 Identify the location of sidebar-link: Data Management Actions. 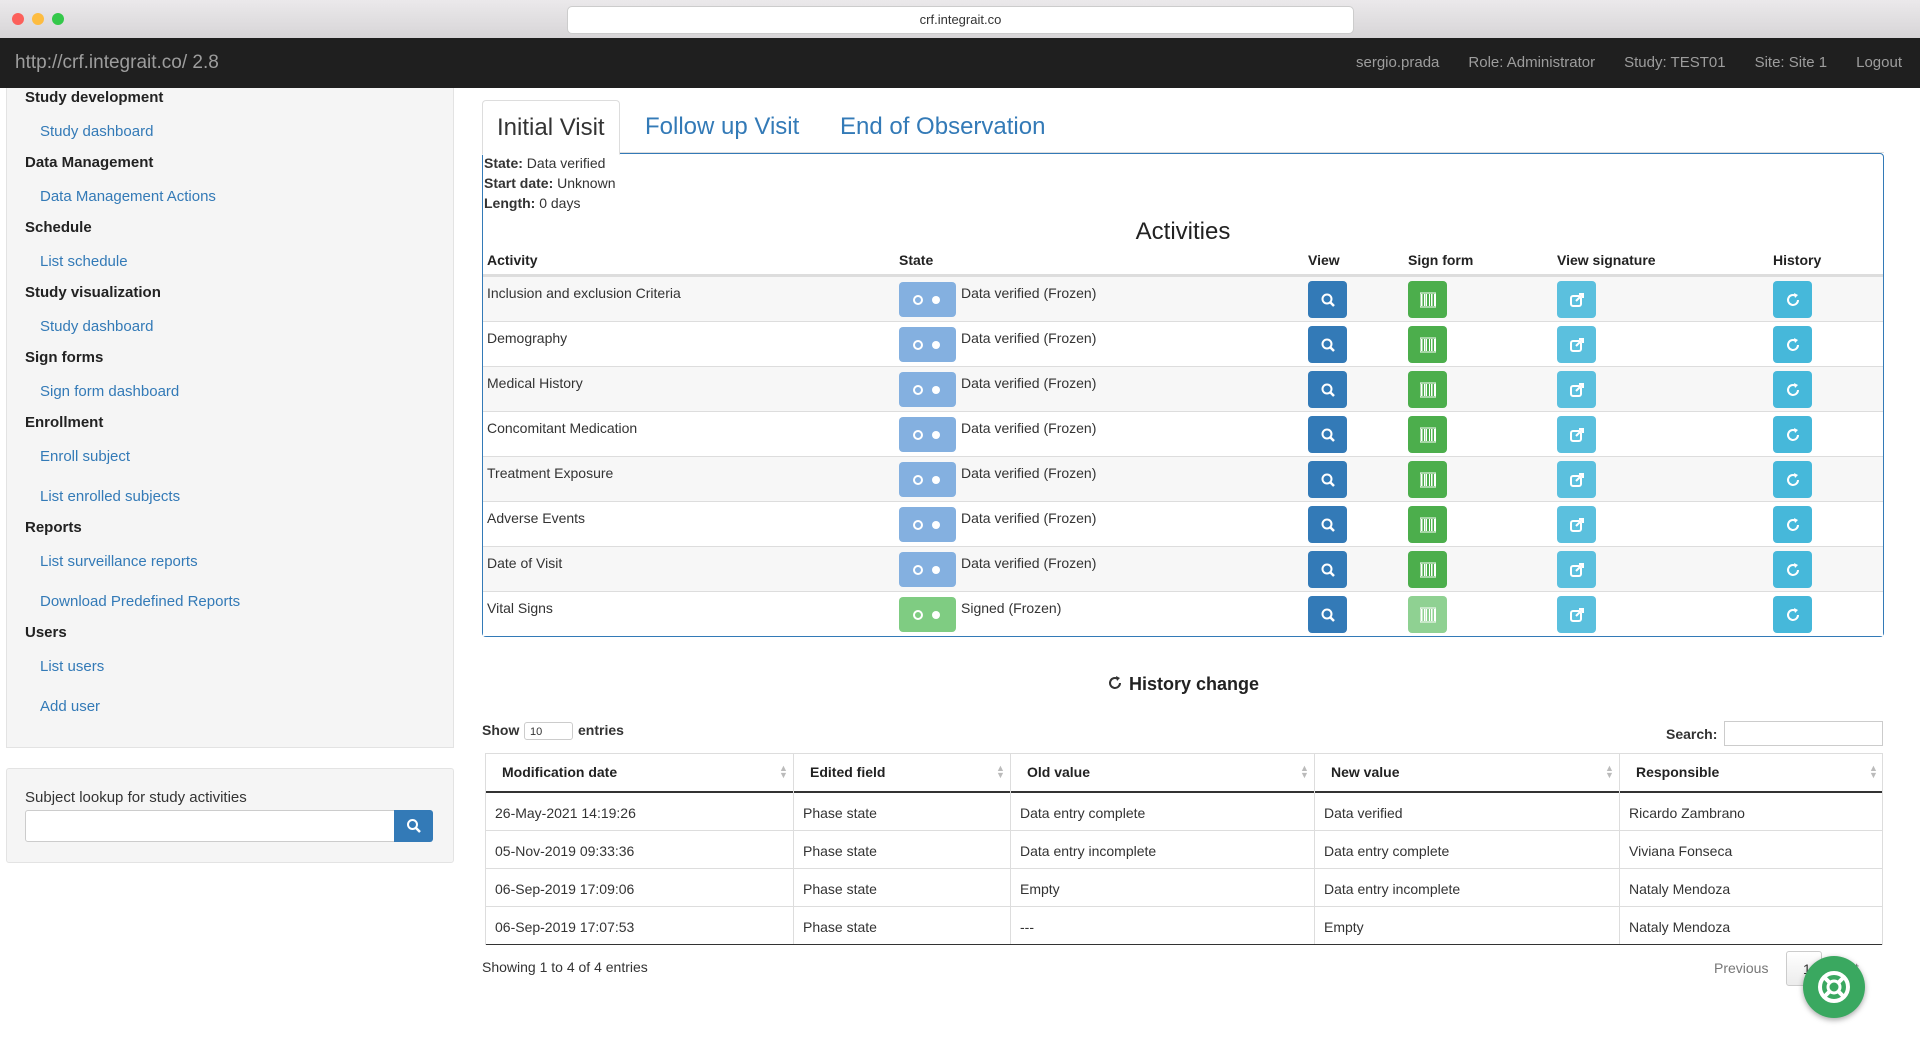
(128, 196).